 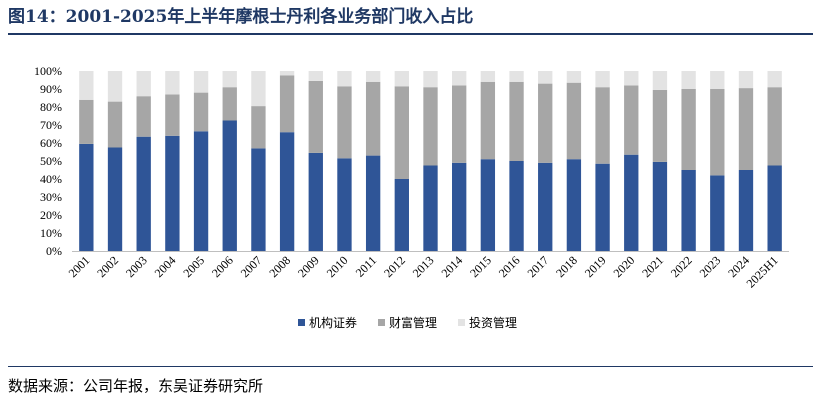 I want to click on y-tick-label: 60%, so click(x=51, y=143).